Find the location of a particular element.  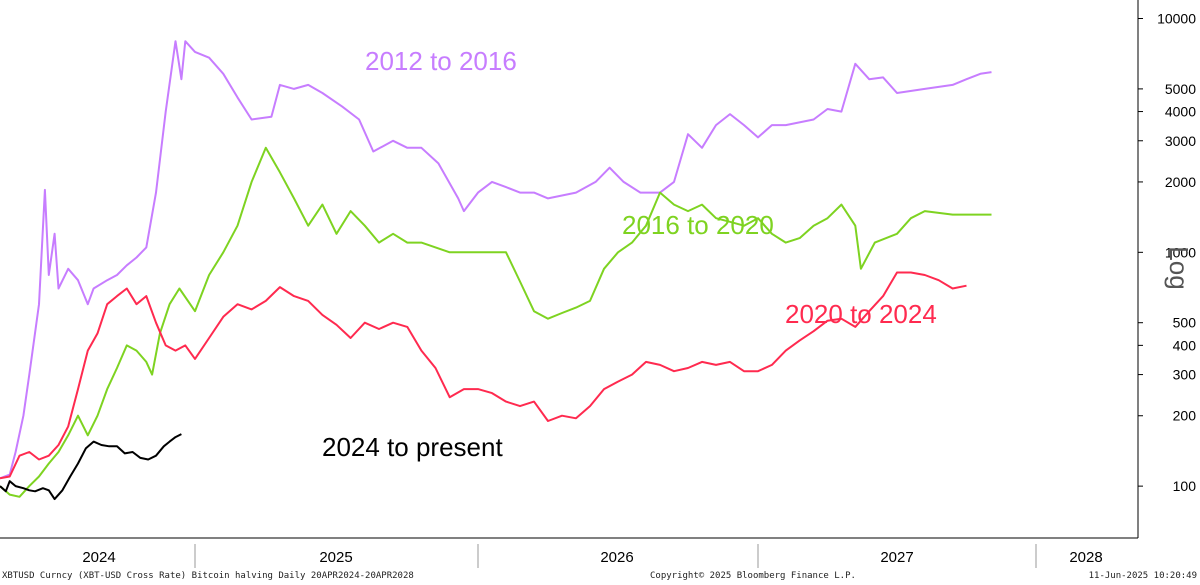

x-axis-ticks: 2024 2025 2026 2027 2028 is located at coordinates (592, 556).